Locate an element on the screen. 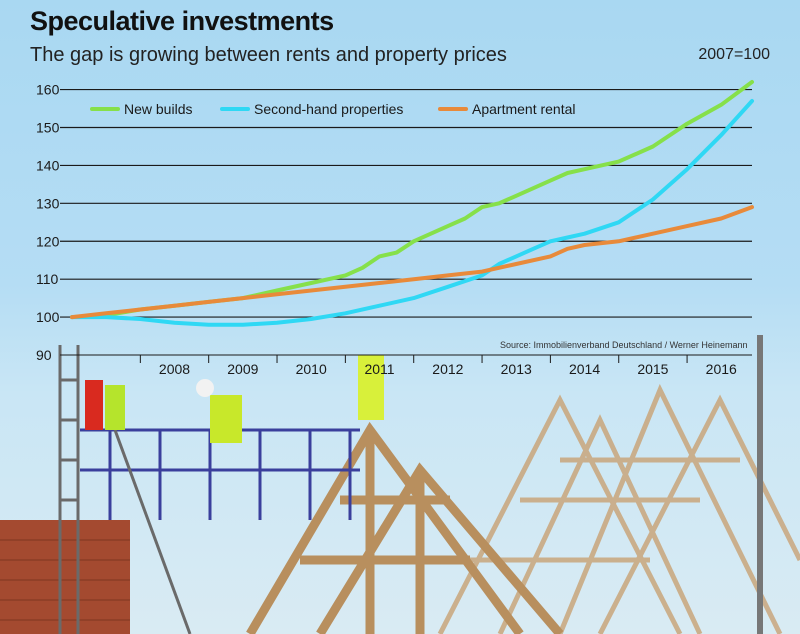  x-tick-label-2013: 2013 is located at coordinates (516, 369).